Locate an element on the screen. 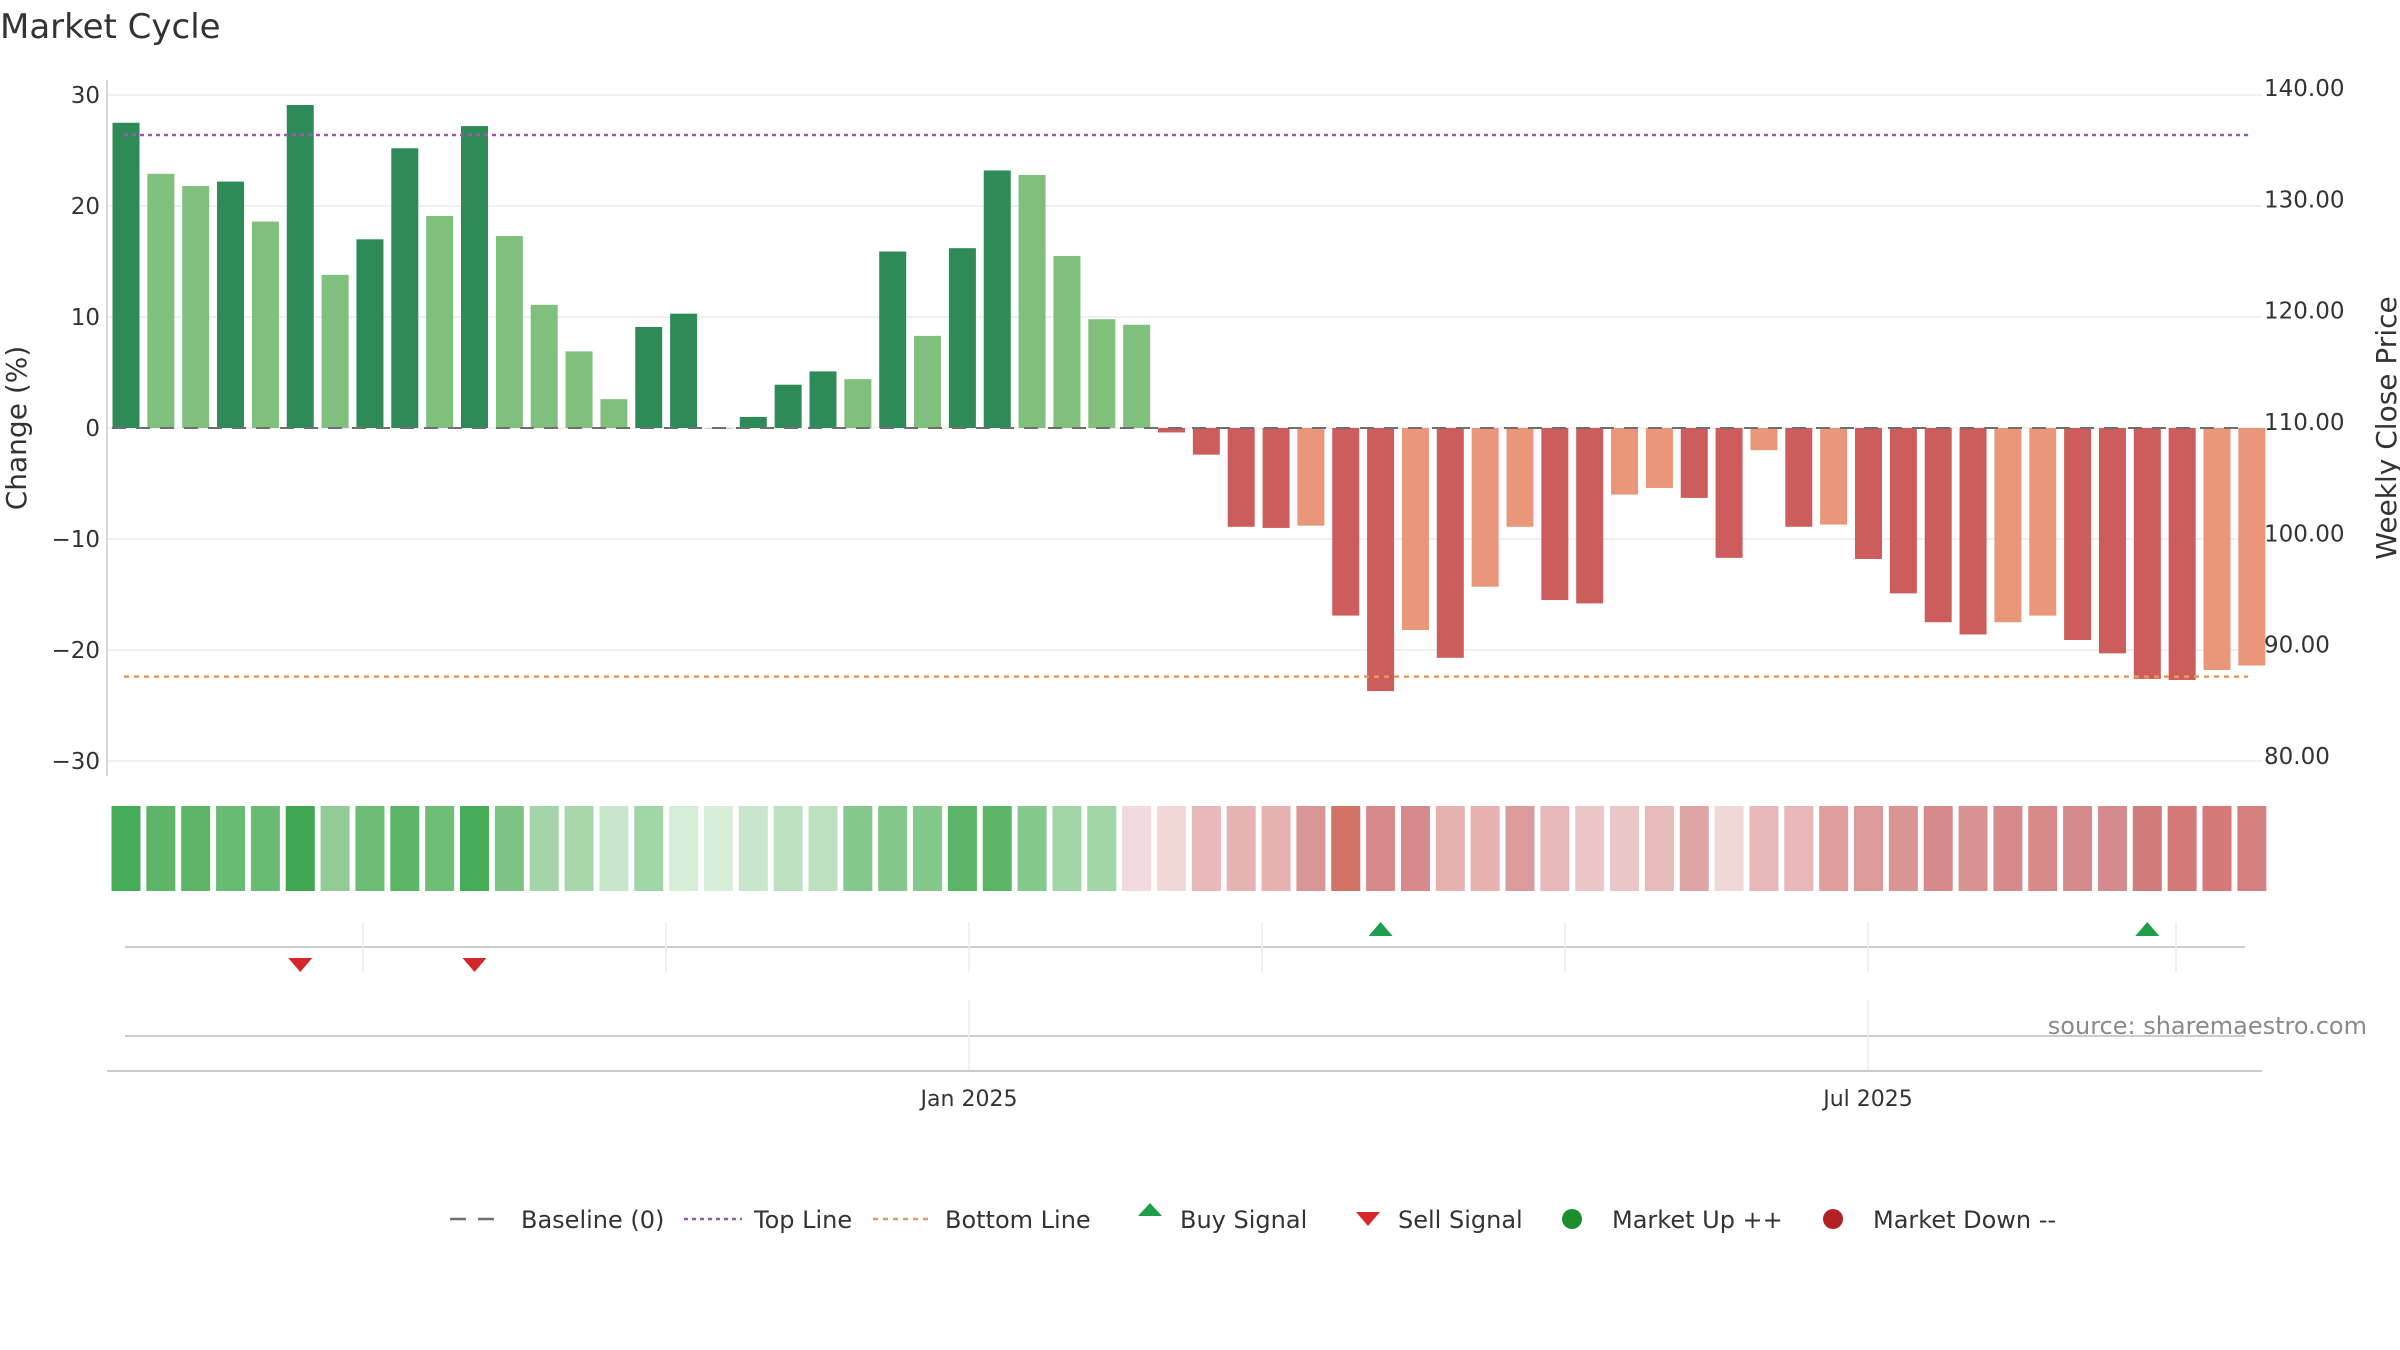 This screenshot has height=1350, width=2400. date-axis-ticks: Jan 2025 Jul 2025 is located at coordinates (1416, 1099).